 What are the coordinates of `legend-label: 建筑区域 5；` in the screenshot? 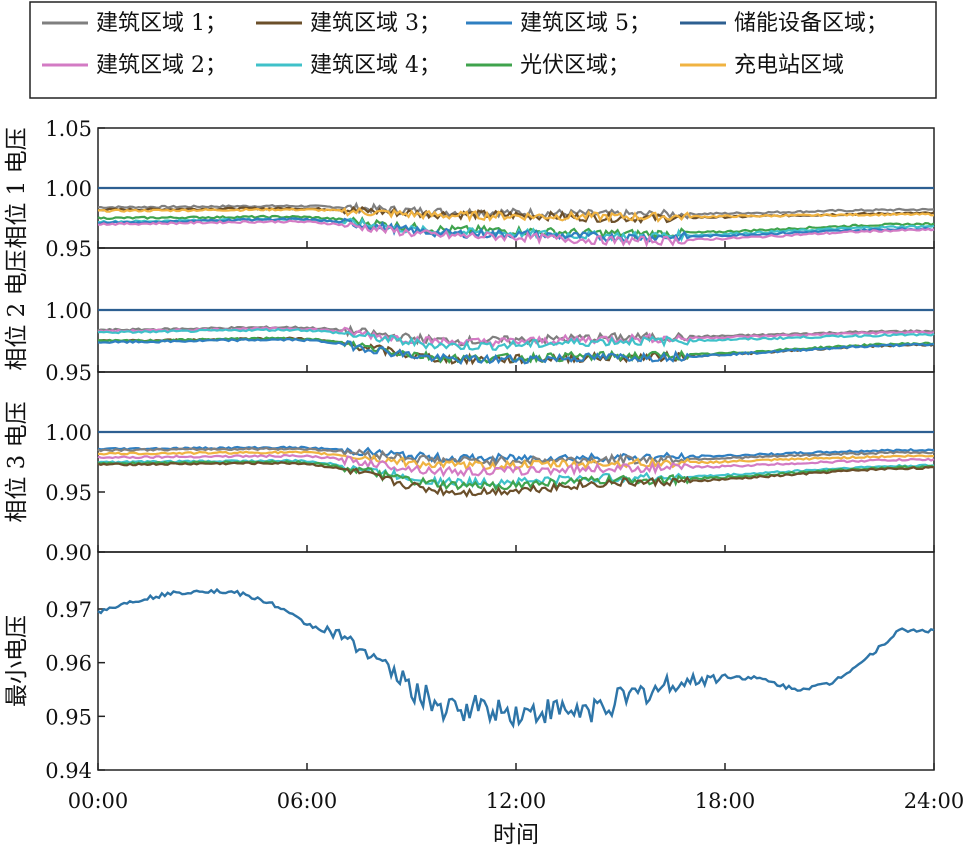 It's located at (585, 23).